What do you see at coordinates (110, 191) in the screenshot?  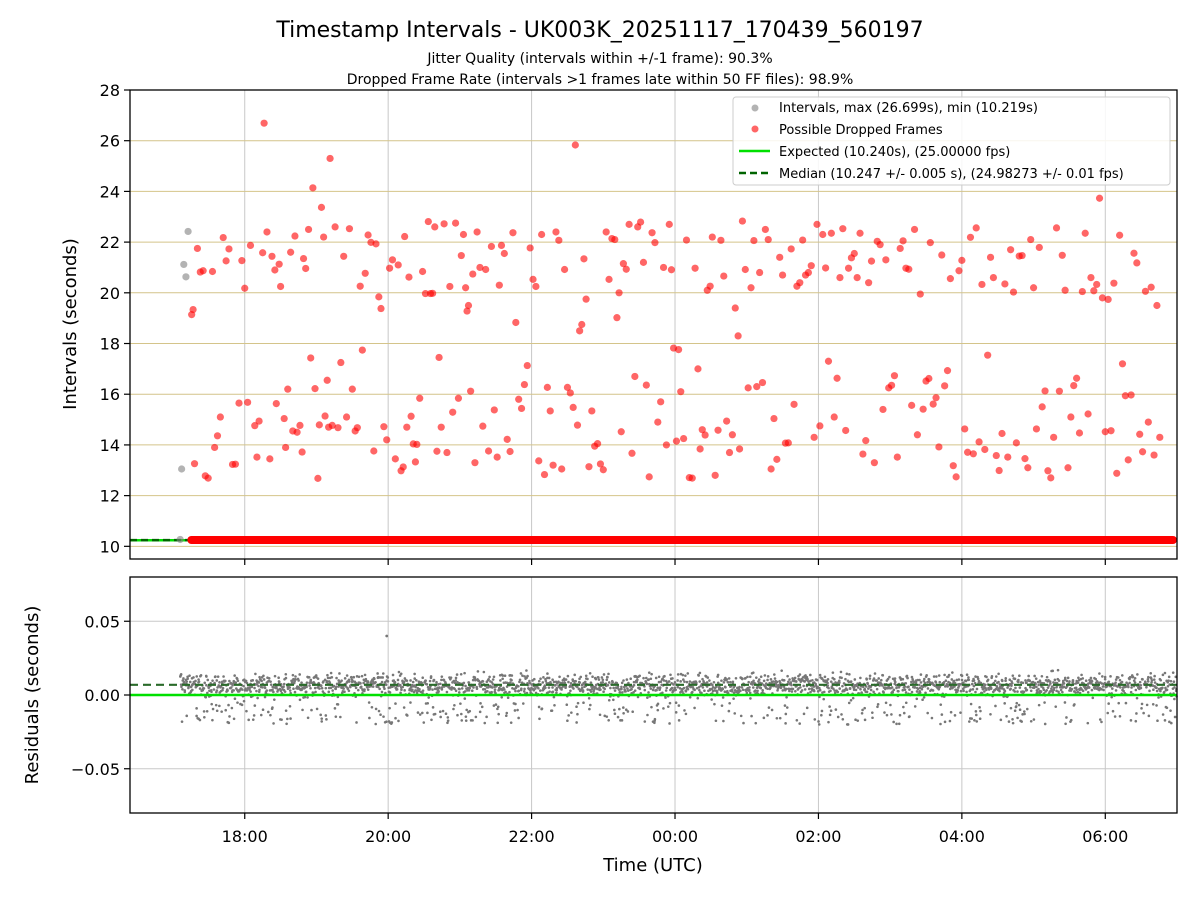 I see `intervals-y-tick-label: 24` at bounding box center [110, 191].